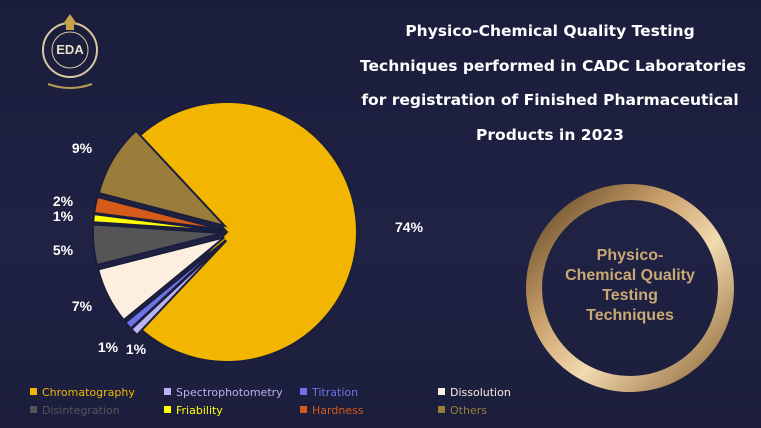 Image resolution: width=761 pixels, height=428 pixels. Describe the element at coordinates (409, 227) in the screenshot. I see `slice-label-chromatography: 74%` at that location.